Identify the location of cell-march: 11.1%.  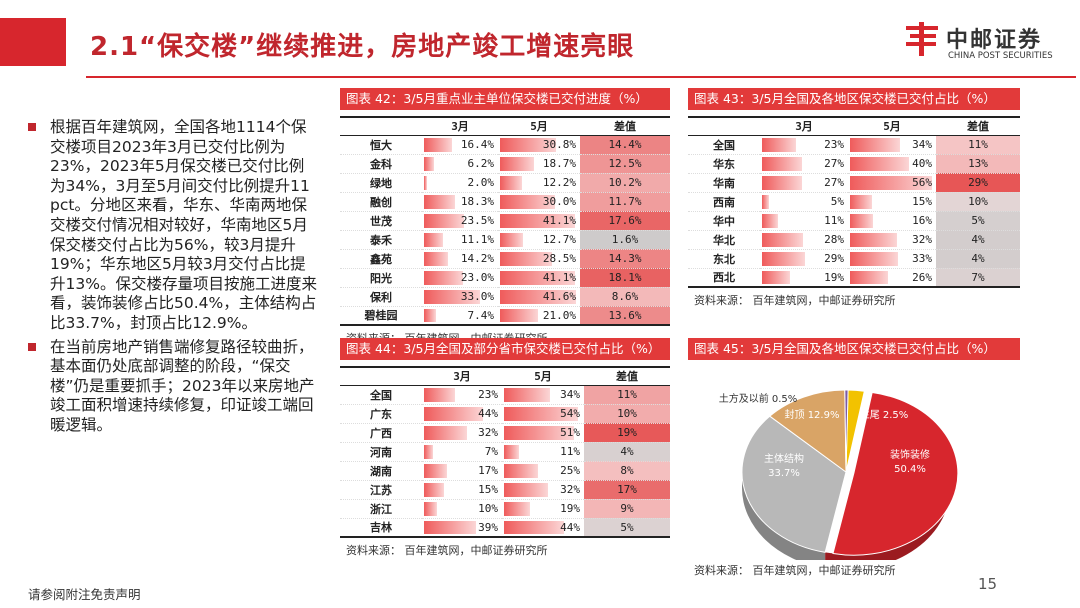
(460, 240).